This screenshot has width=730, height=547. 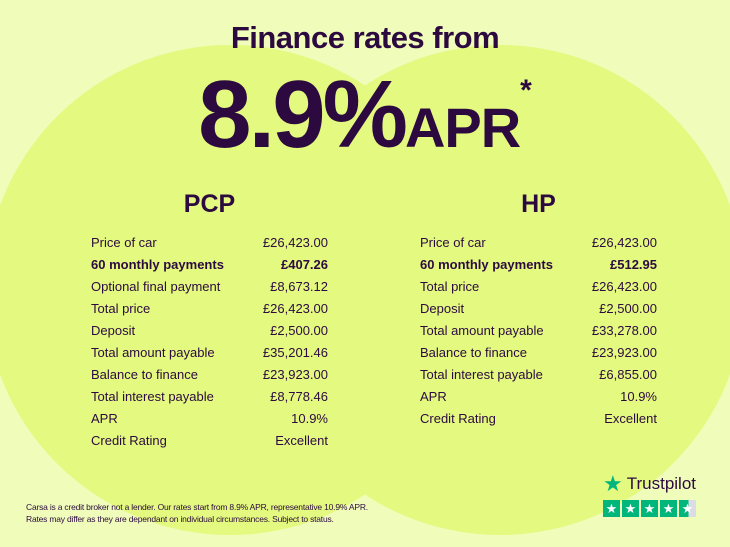 I want to click on hp-row: Price of car £26,423.00, so click(x=538, y=243).